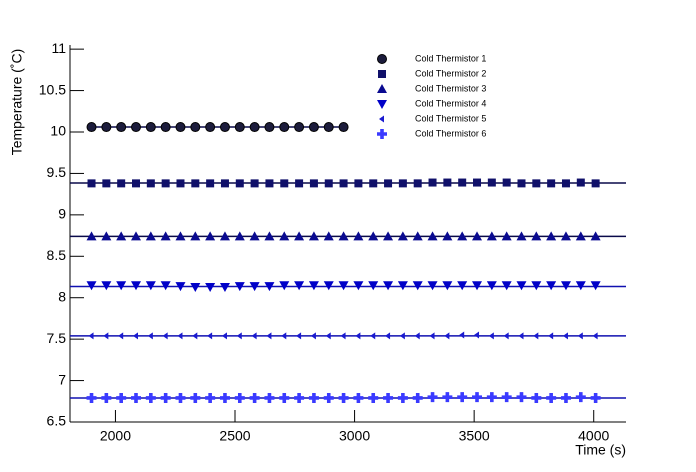  What do you see at coordinates (450, 103) in the screenshot?
I see `legend-label: Cold Thermistor 4` at bounding box center [450, 103].